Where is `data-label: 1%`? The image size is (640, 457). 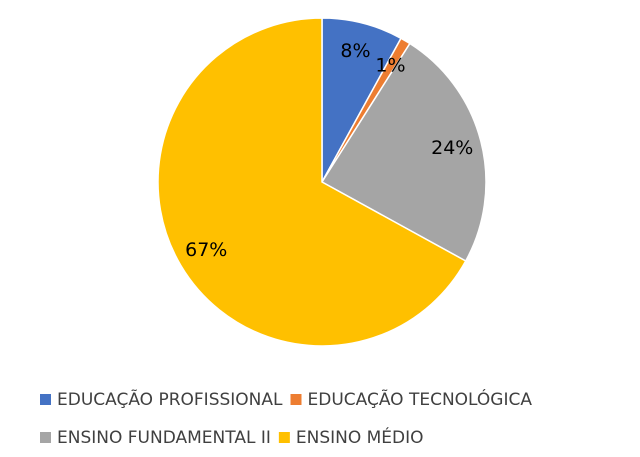
data-label: 1% is located at coordinates (390, 66).